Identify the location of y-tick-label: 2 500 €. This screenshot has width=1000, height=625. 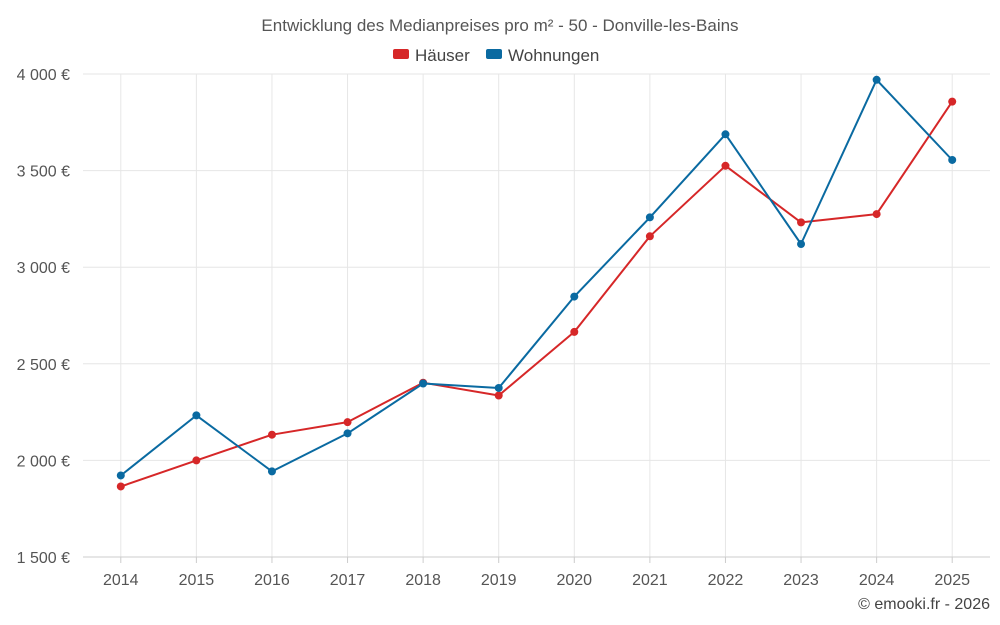
(43, 365).